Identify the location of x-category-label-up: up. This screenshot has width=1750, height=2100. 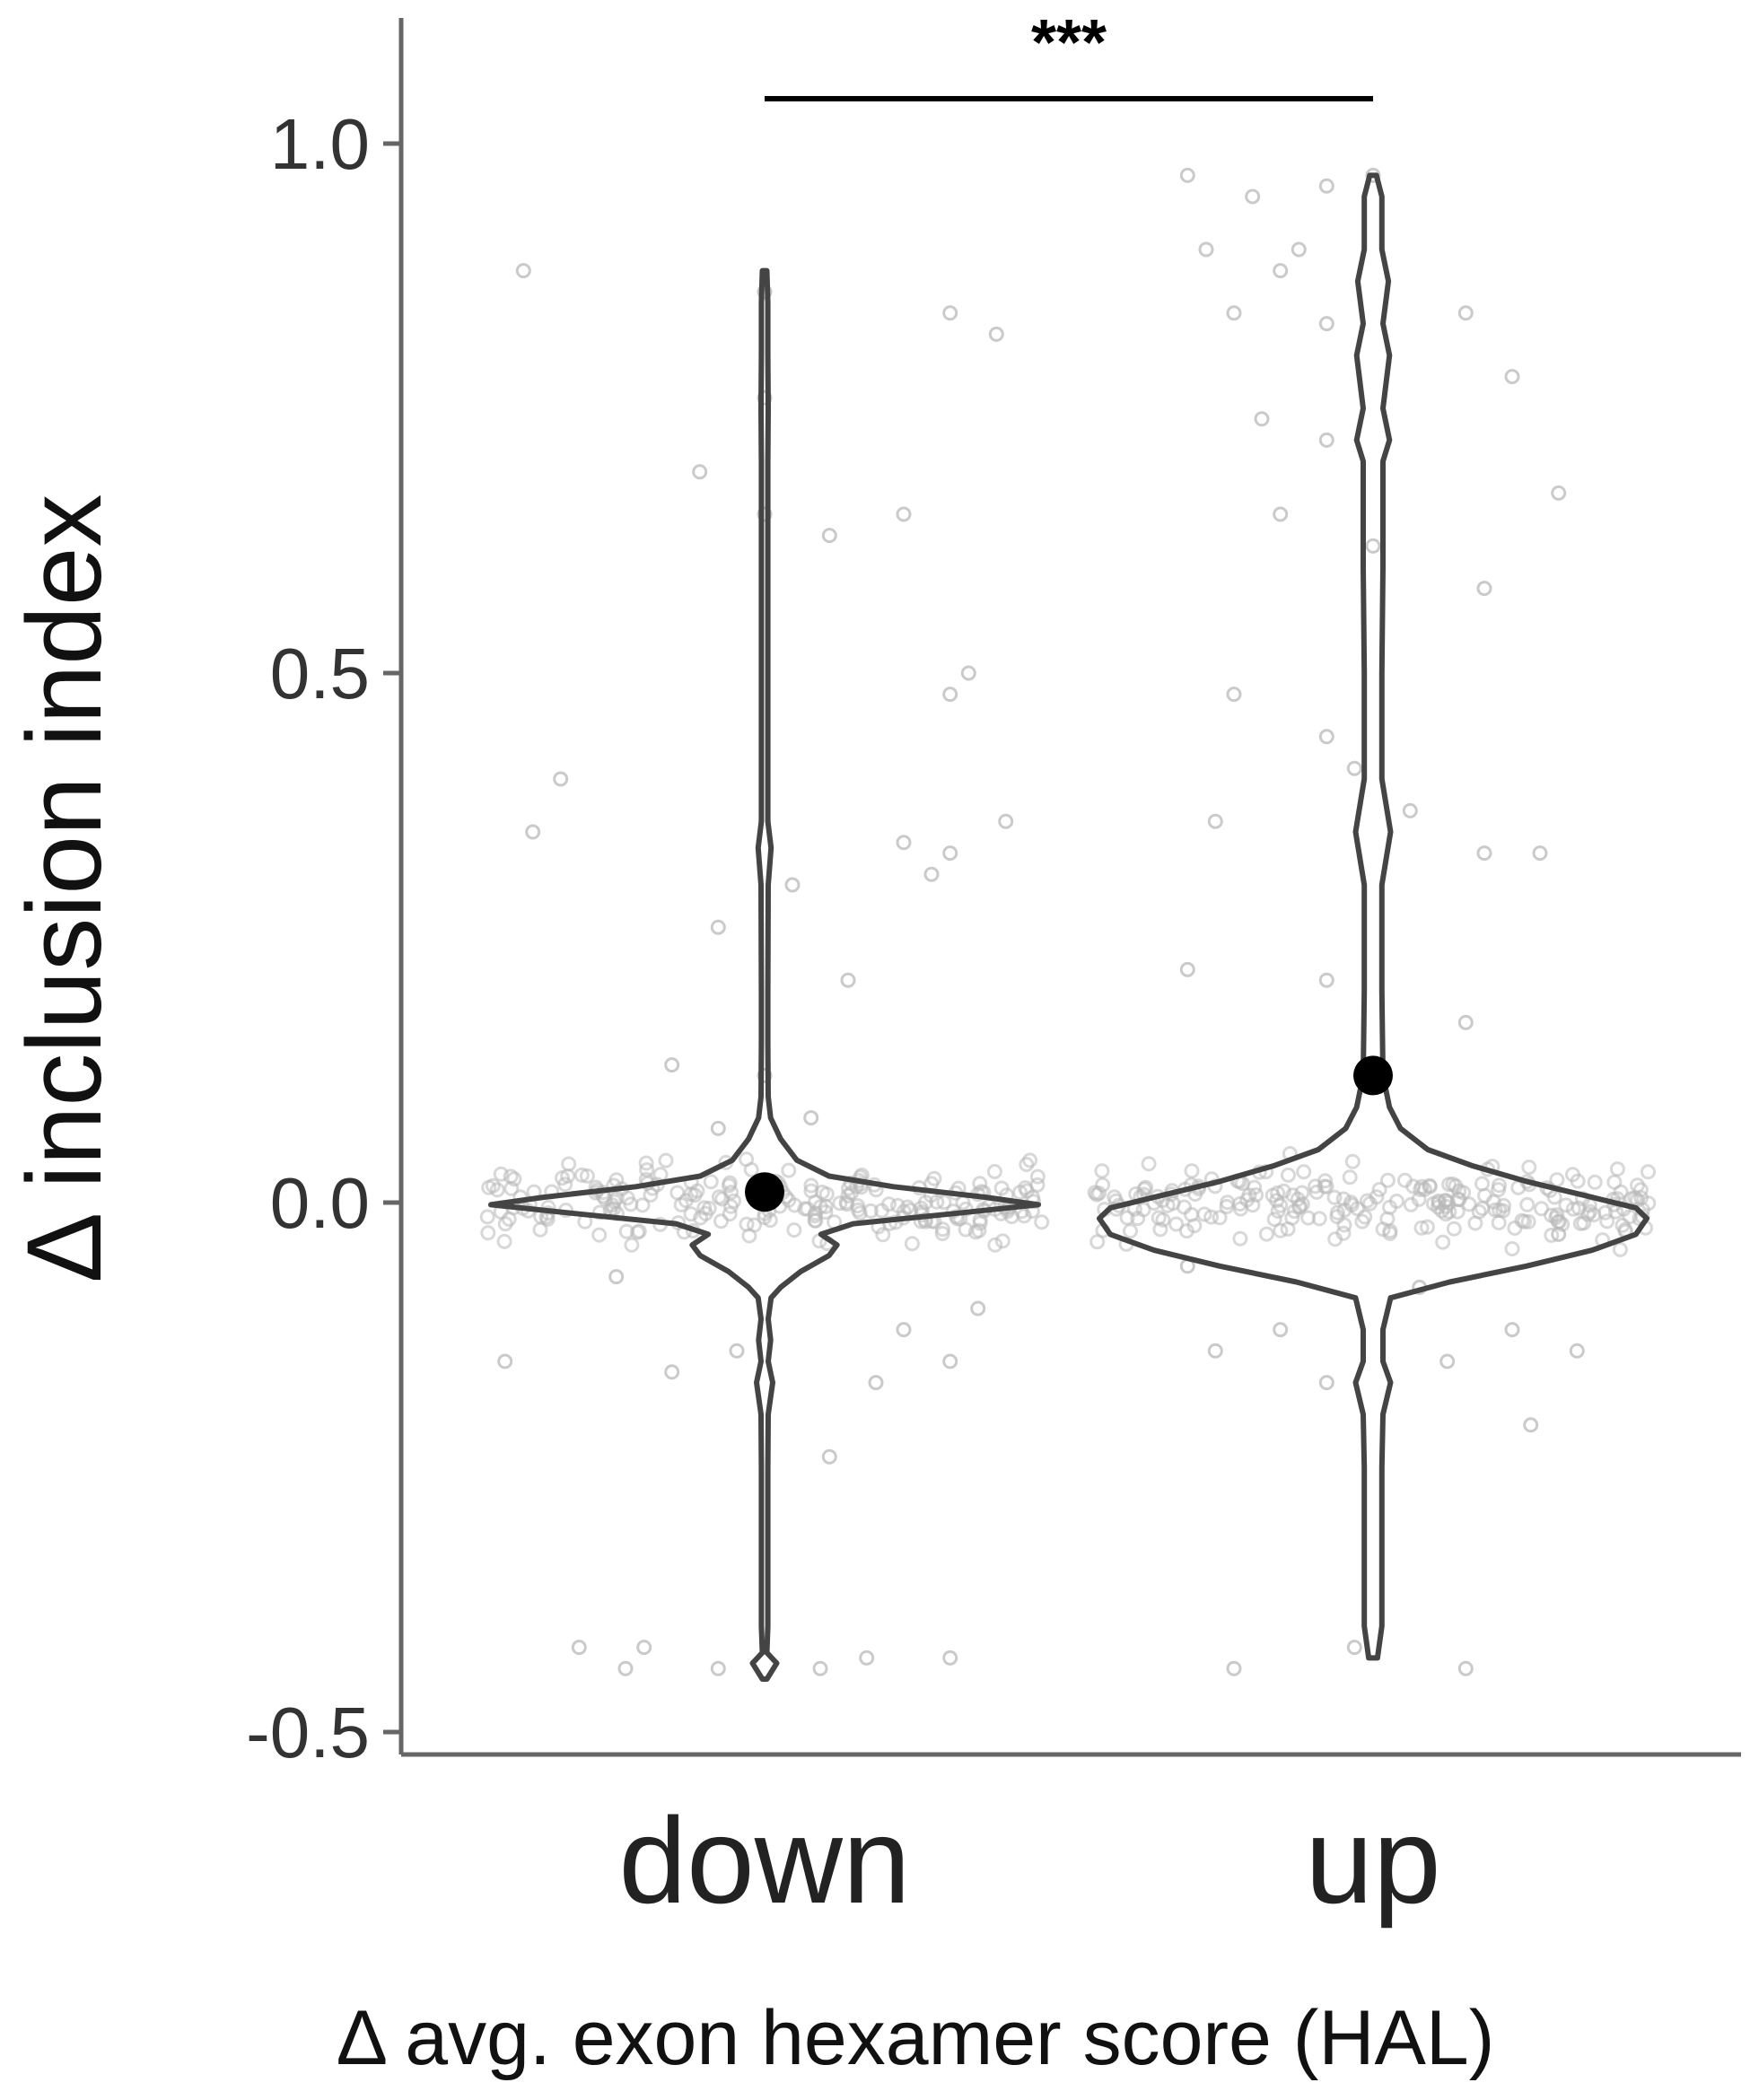
(1372, 1860).